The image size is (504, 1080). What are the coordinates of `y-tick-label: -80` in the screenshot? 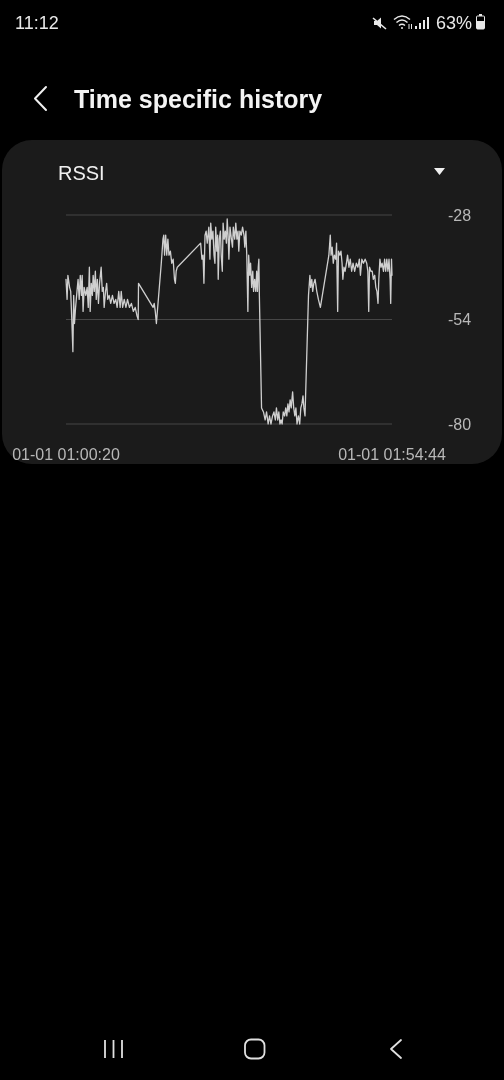 It's located at (460, 424).